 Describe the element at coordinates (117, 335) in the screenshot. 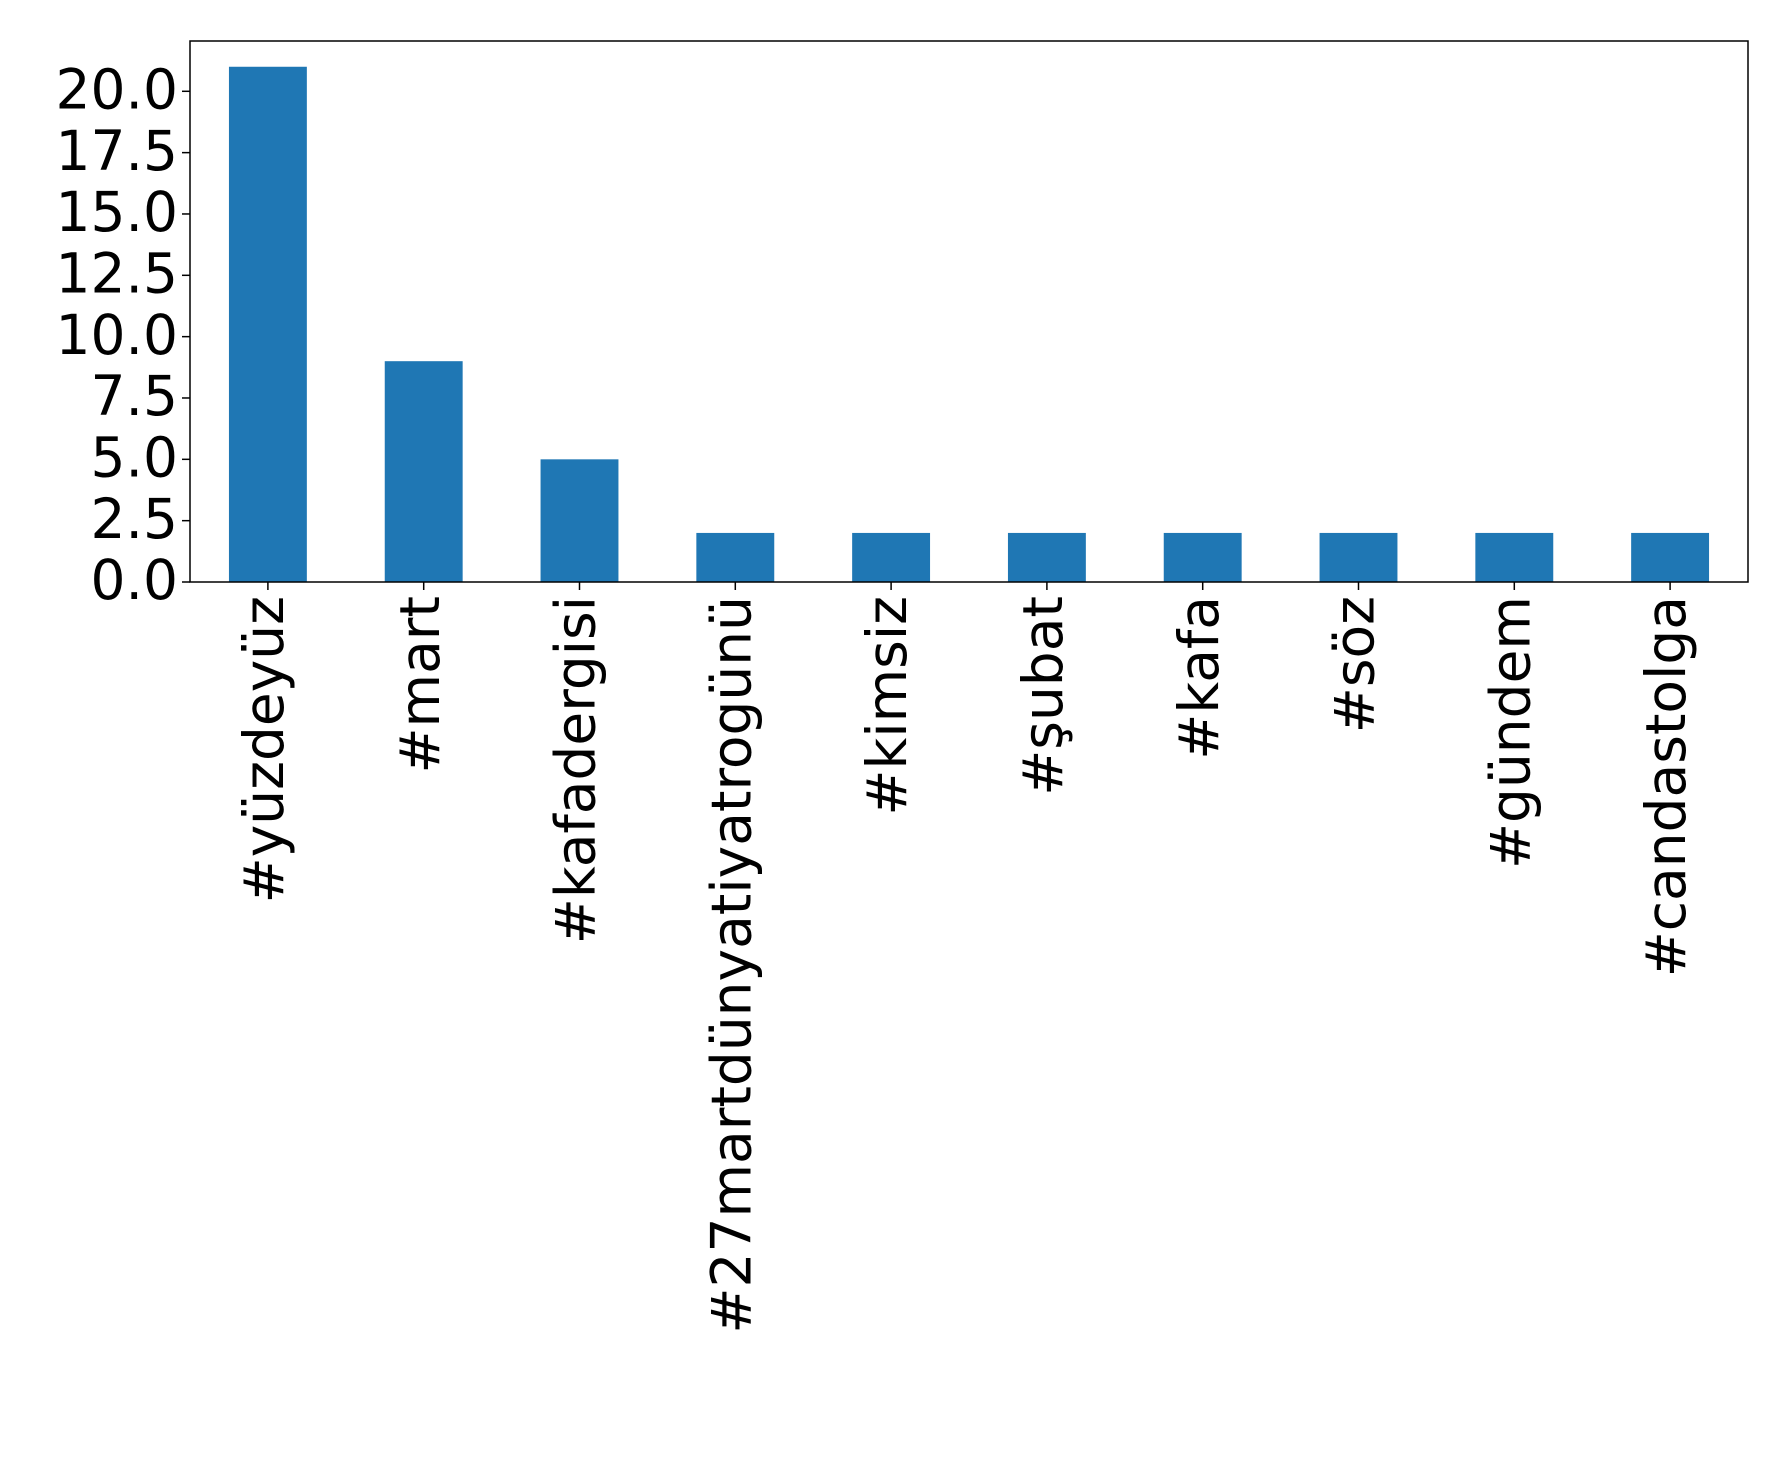

I see `y-tick-label: 10.0` at that location.